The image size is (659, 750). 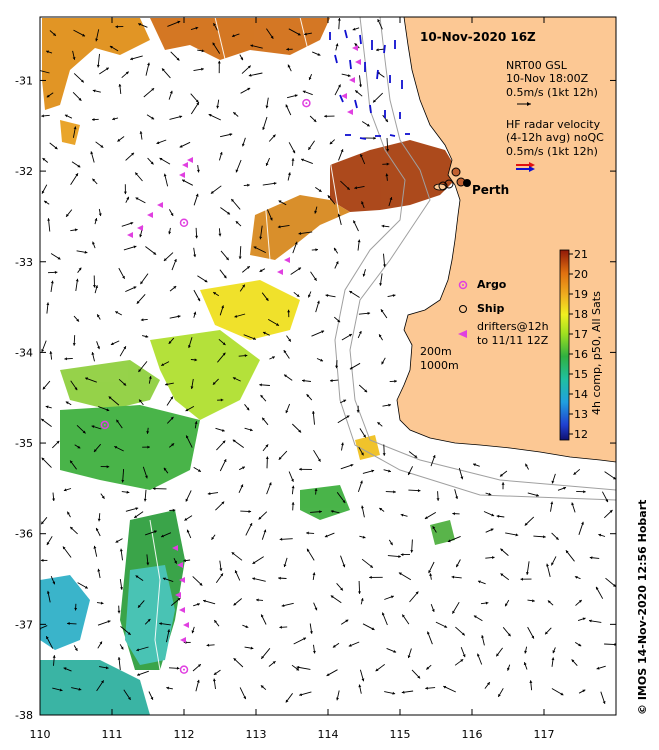 What do you see at coordinates (581, 414) in the screenshot?
I see `colorbar-tick-label: 13` at bounding box center [581, 414].